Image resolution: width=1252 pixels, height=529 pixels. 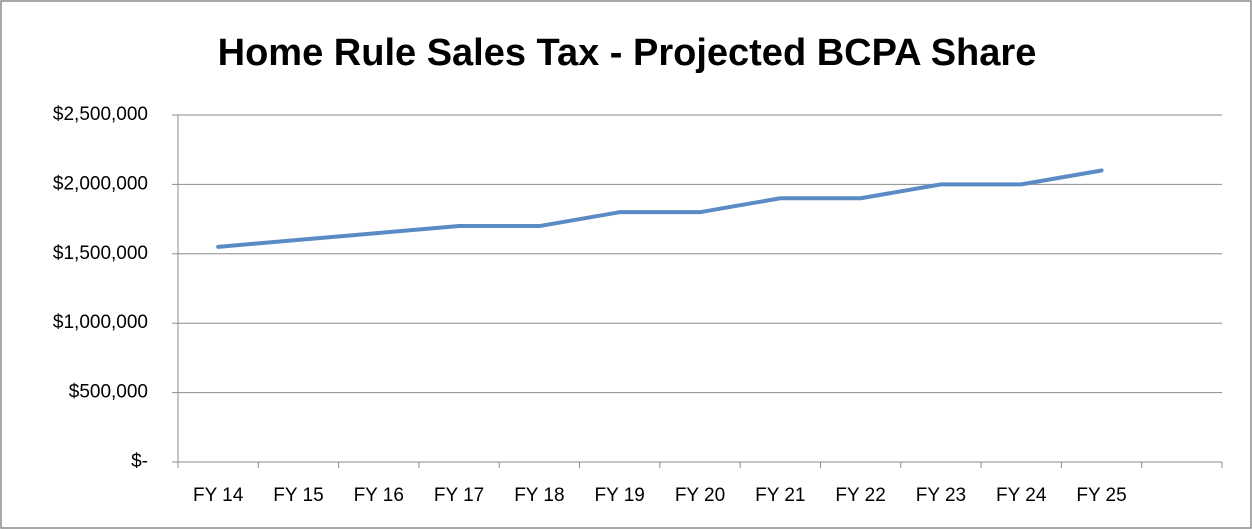 I want to click on x-tick-label: FY 14, so click(x=218, y=495).